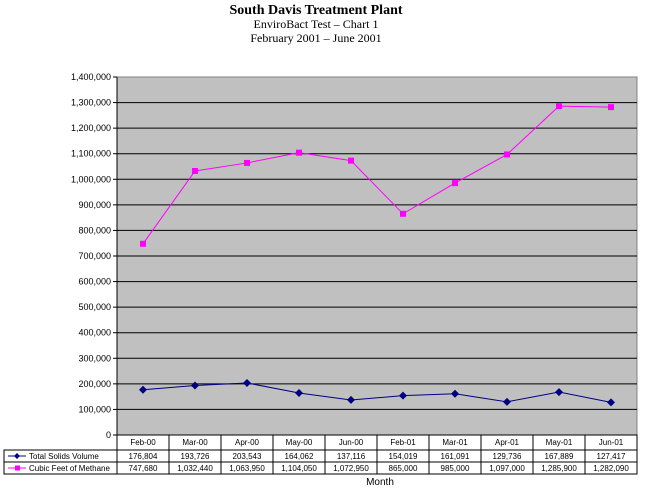 The image size is (650, 488). Describe the element at coordinates (17, 468) in the screenshot. I see `legend-marker-methane` at that location.